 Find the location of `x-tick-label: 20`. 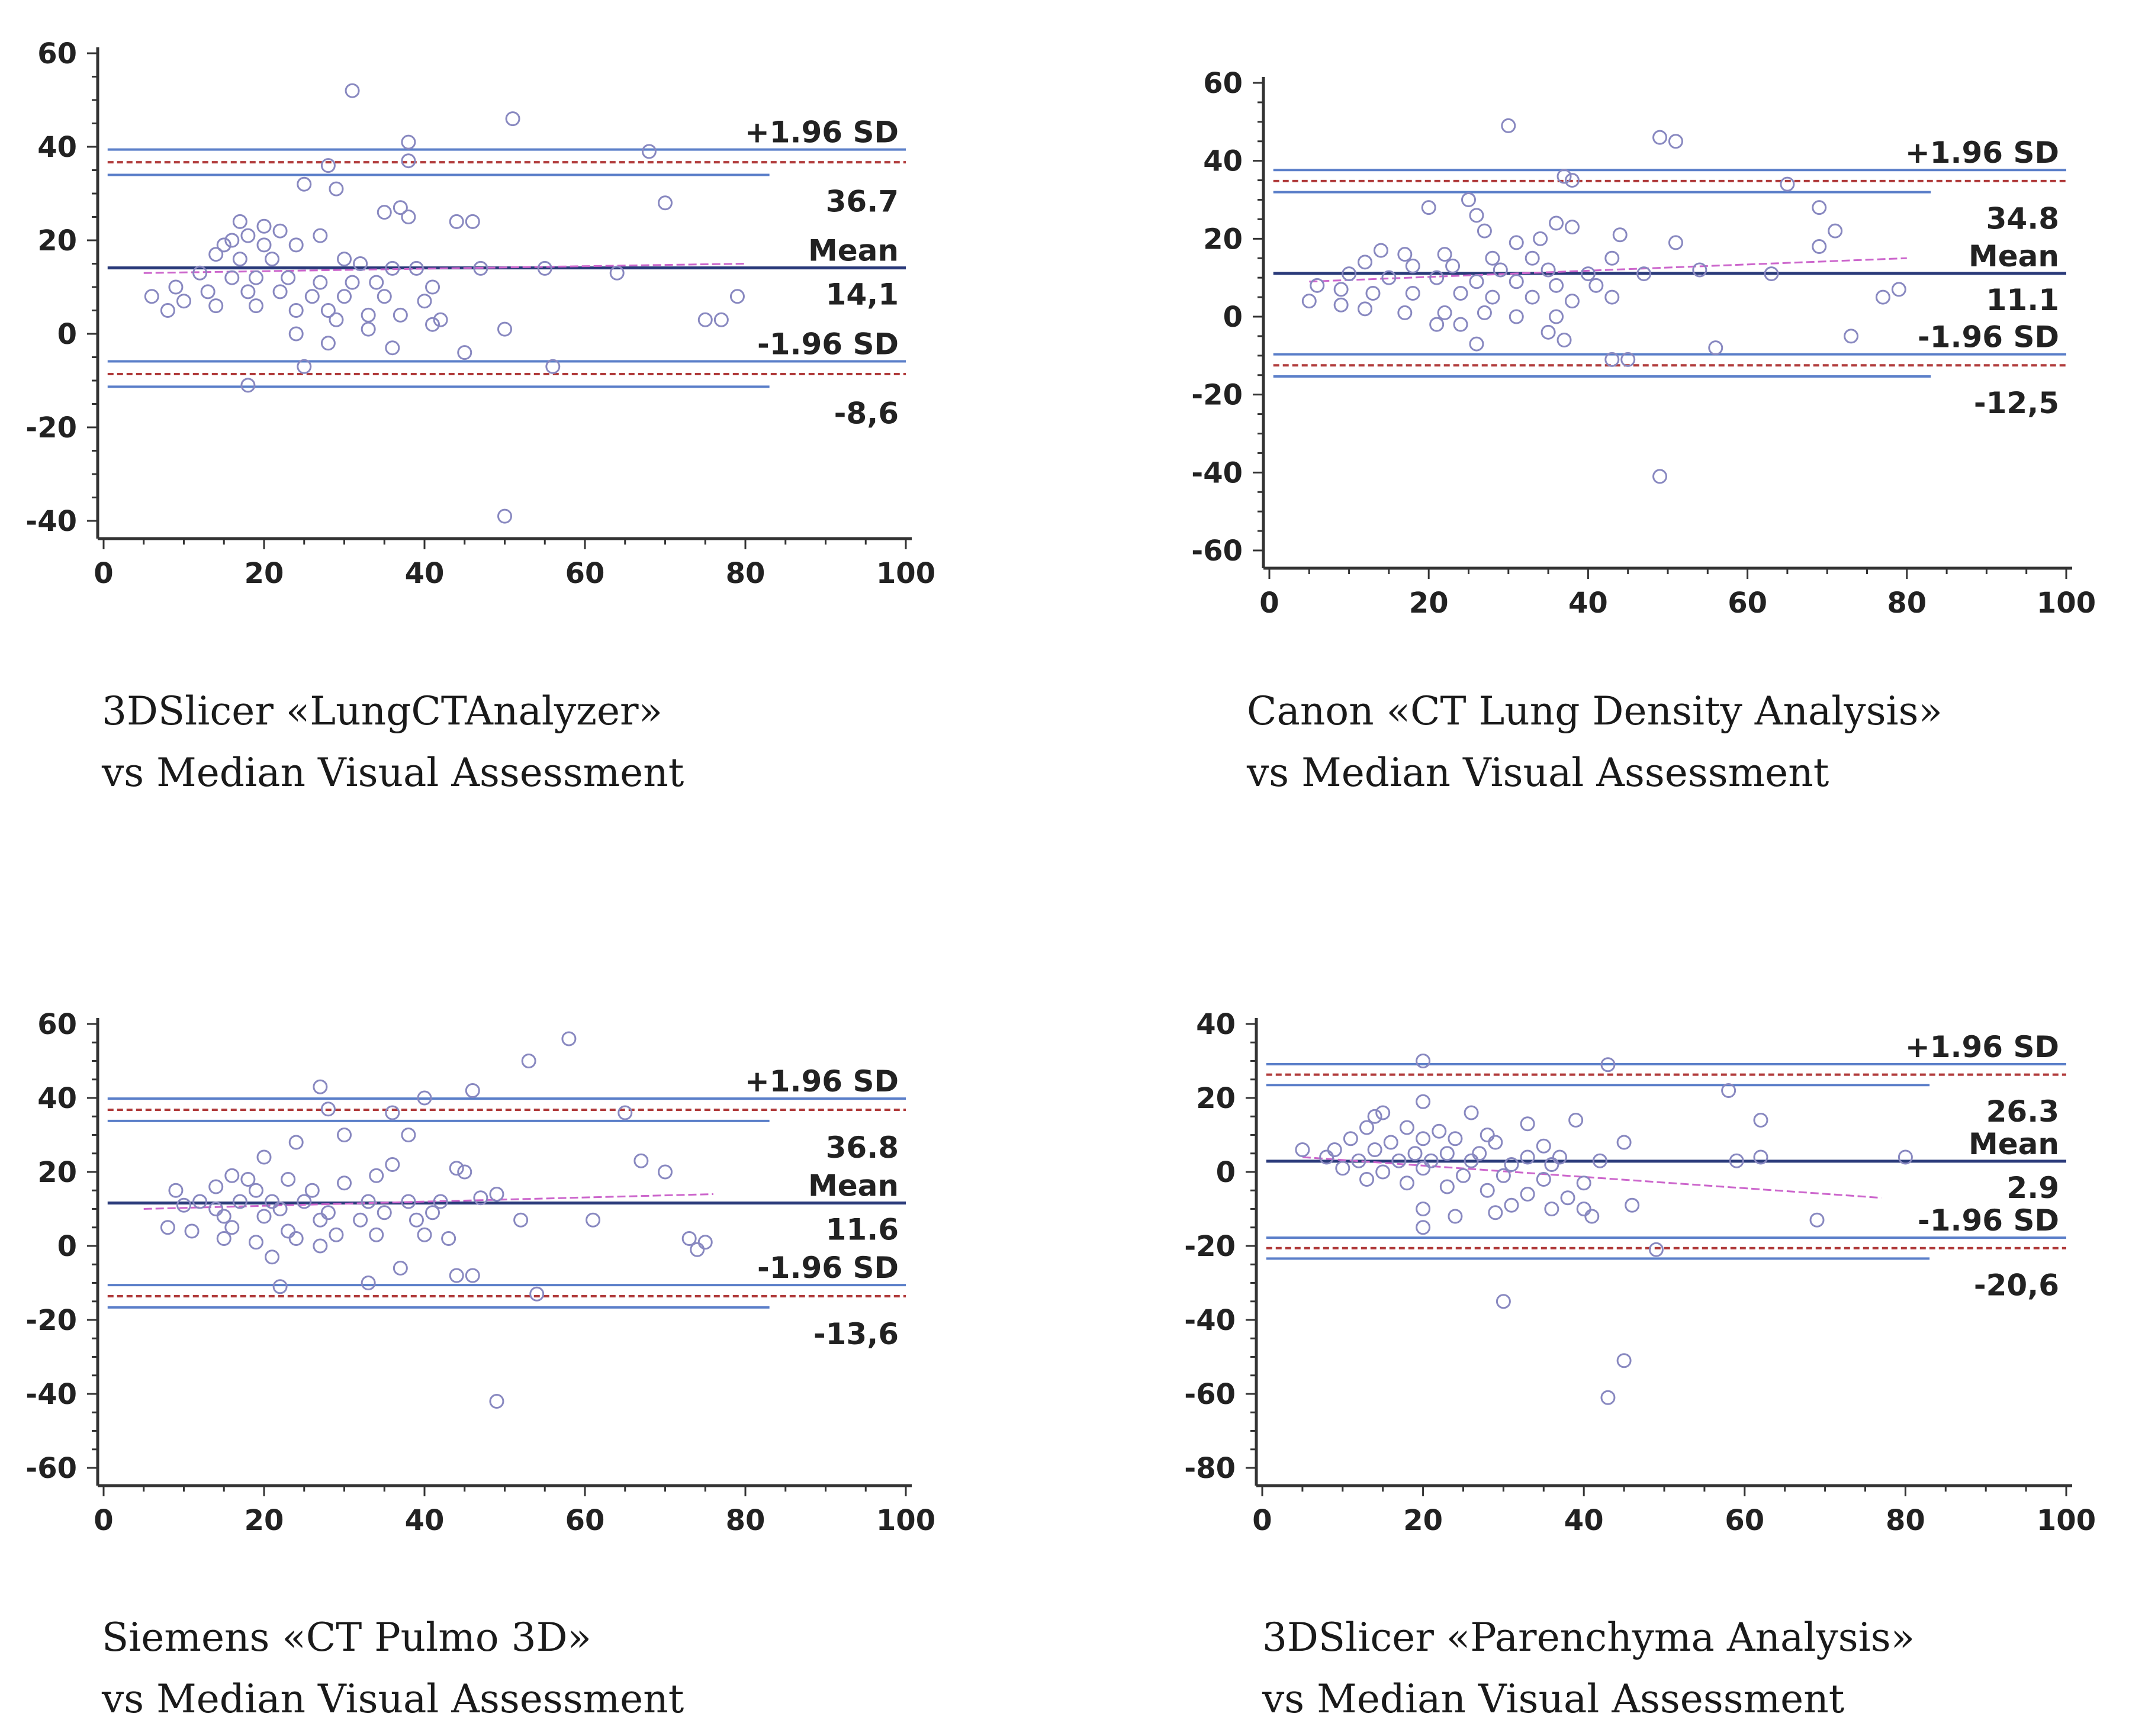

x-tick-label: 20 is located at coordinates (1429, 603).